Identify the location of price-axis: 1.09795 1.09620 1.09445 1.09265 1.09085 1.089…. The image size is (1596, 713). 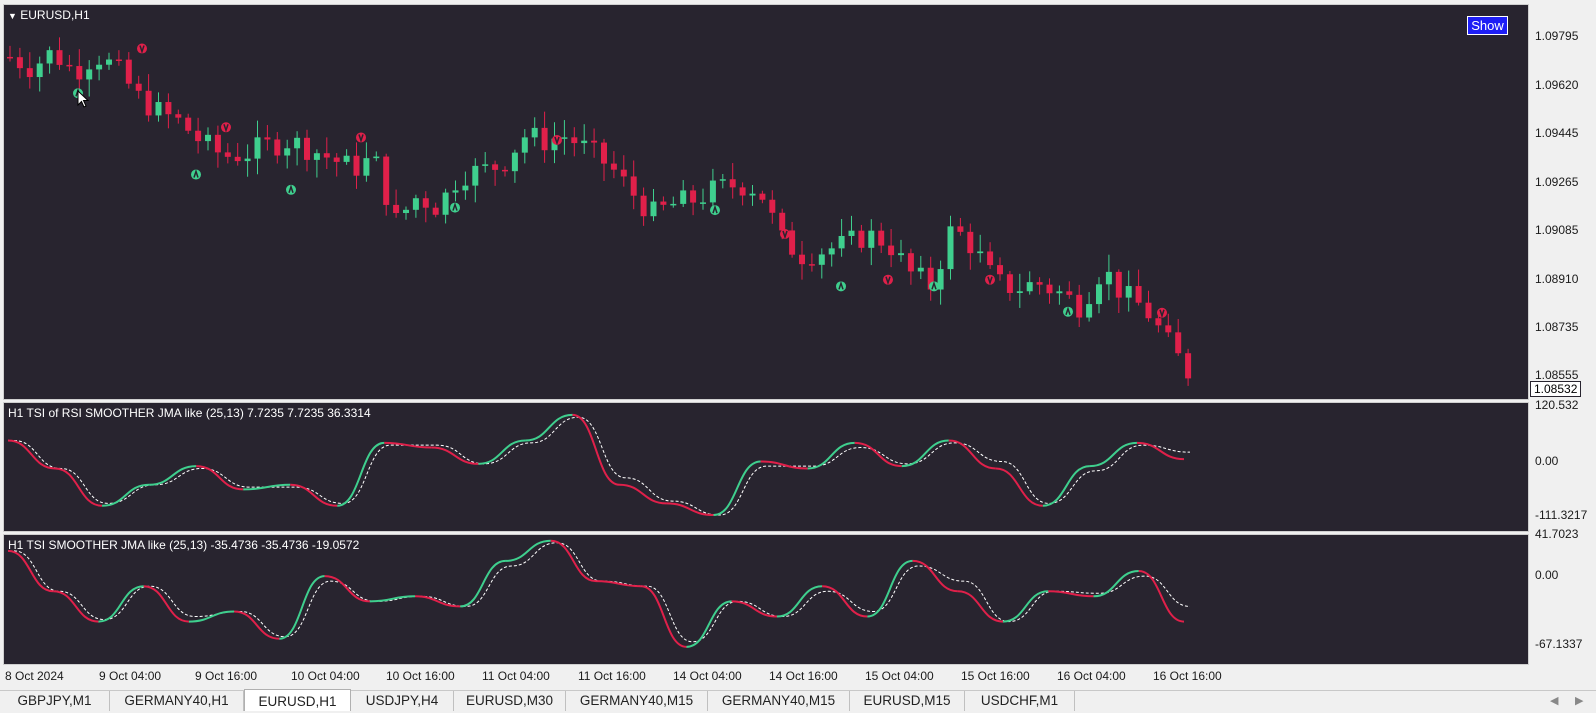
(1562, 202).